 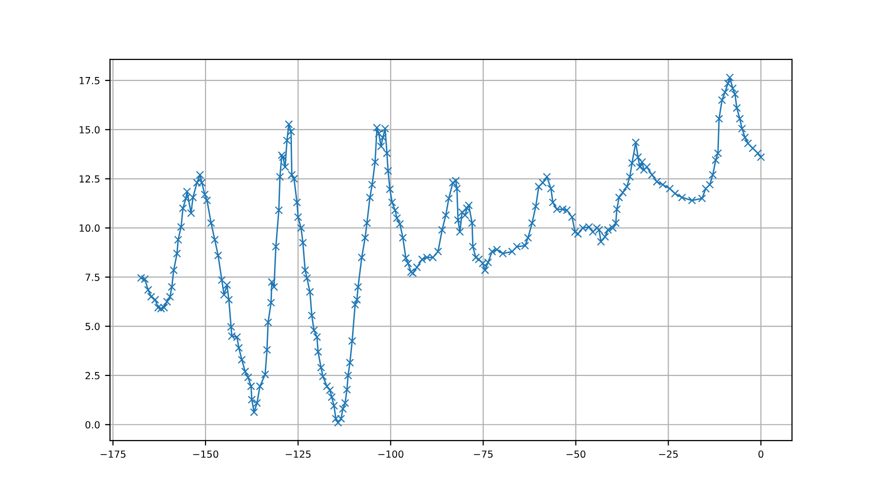 I want to click on x-tick-label: −125, so click(x=298, y=454).